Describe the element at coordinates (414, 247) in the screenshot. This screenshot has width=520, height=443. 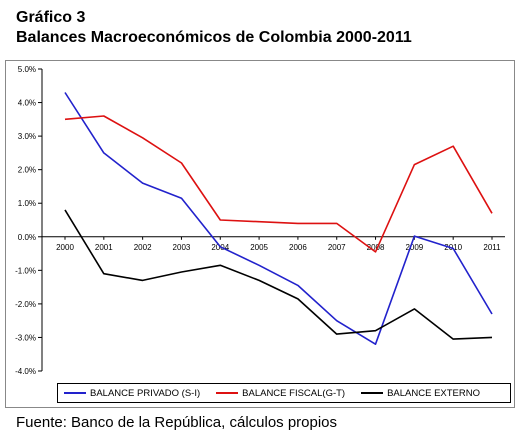
I see `x-tick-label: 2009` at that location.